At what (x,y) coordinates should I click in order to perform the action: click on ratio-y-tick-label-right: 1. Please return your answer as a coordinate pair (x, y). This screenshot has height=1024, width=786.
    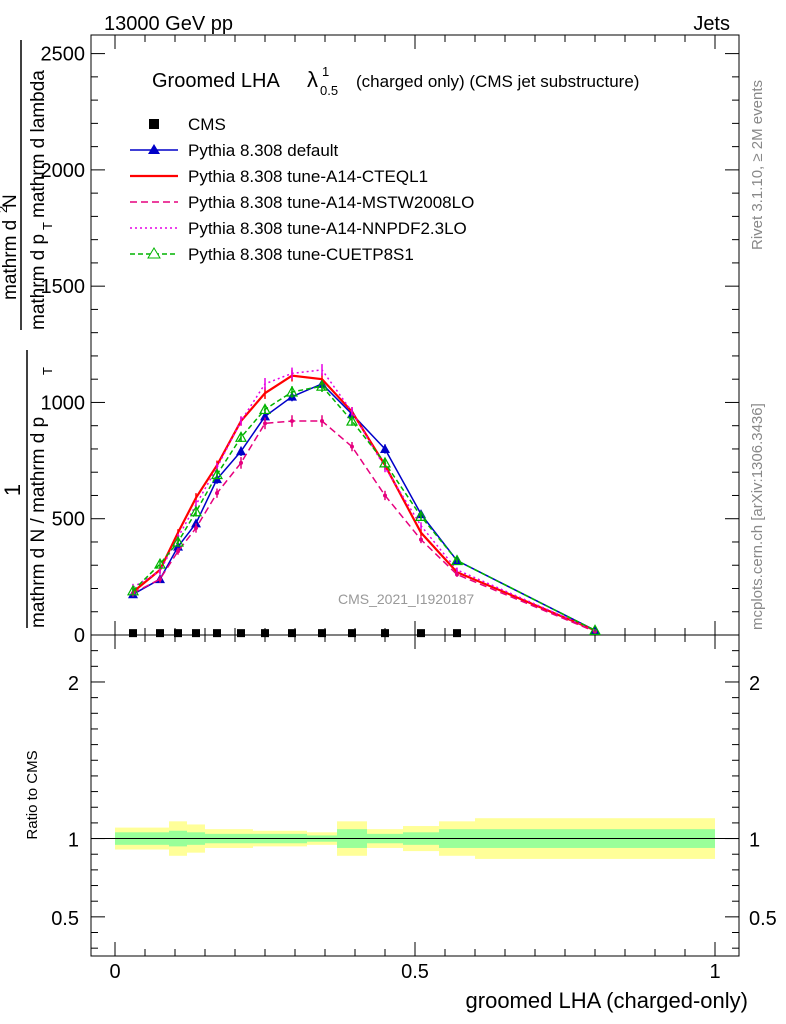
    Looking at the image, I should click on (754, 841).